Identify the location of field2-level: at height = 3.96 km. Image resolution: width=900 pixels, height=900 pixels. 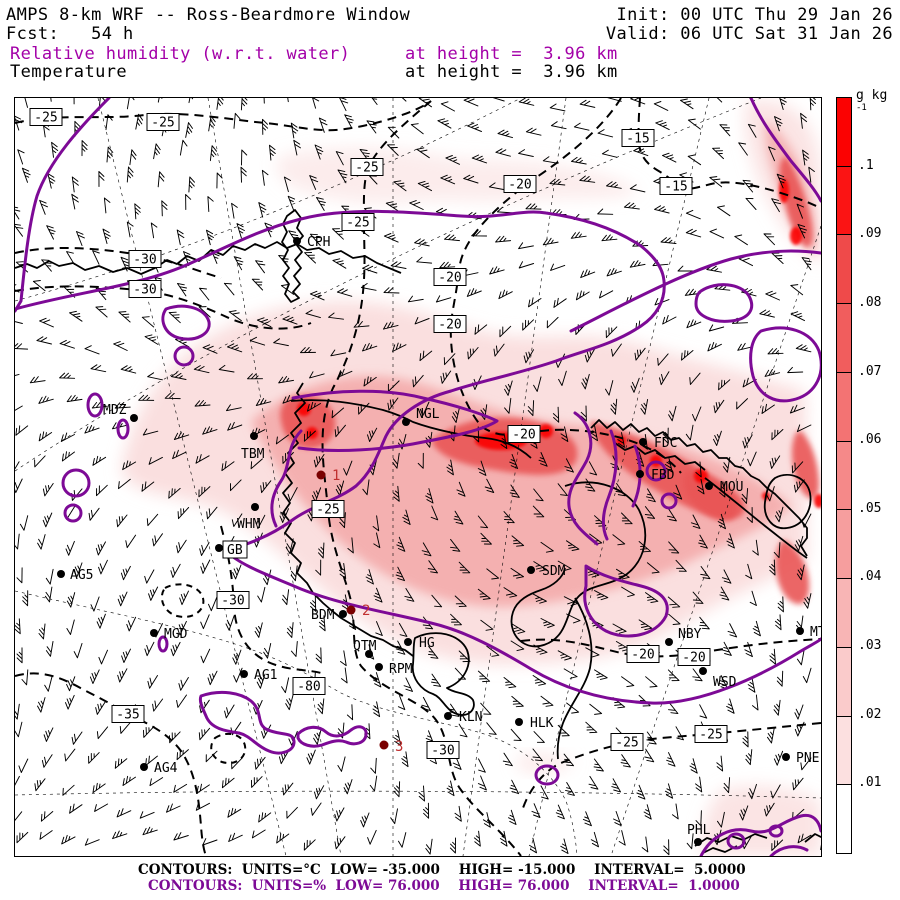
(511, 72).